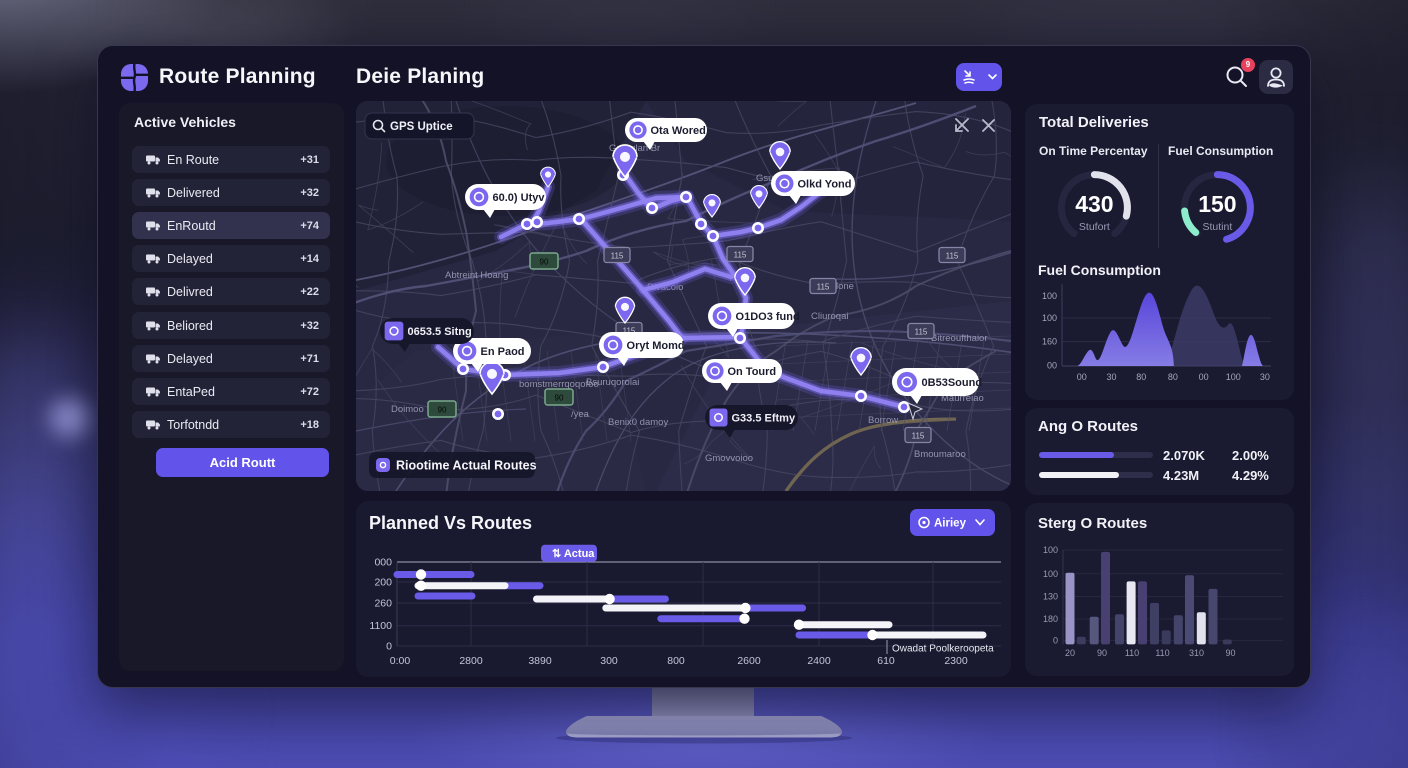 The image size is (1408, 768). Describe the element at coordinates (519, 198) in the screenshot. I see `svg-text: 60.0) Utyv` at that location.